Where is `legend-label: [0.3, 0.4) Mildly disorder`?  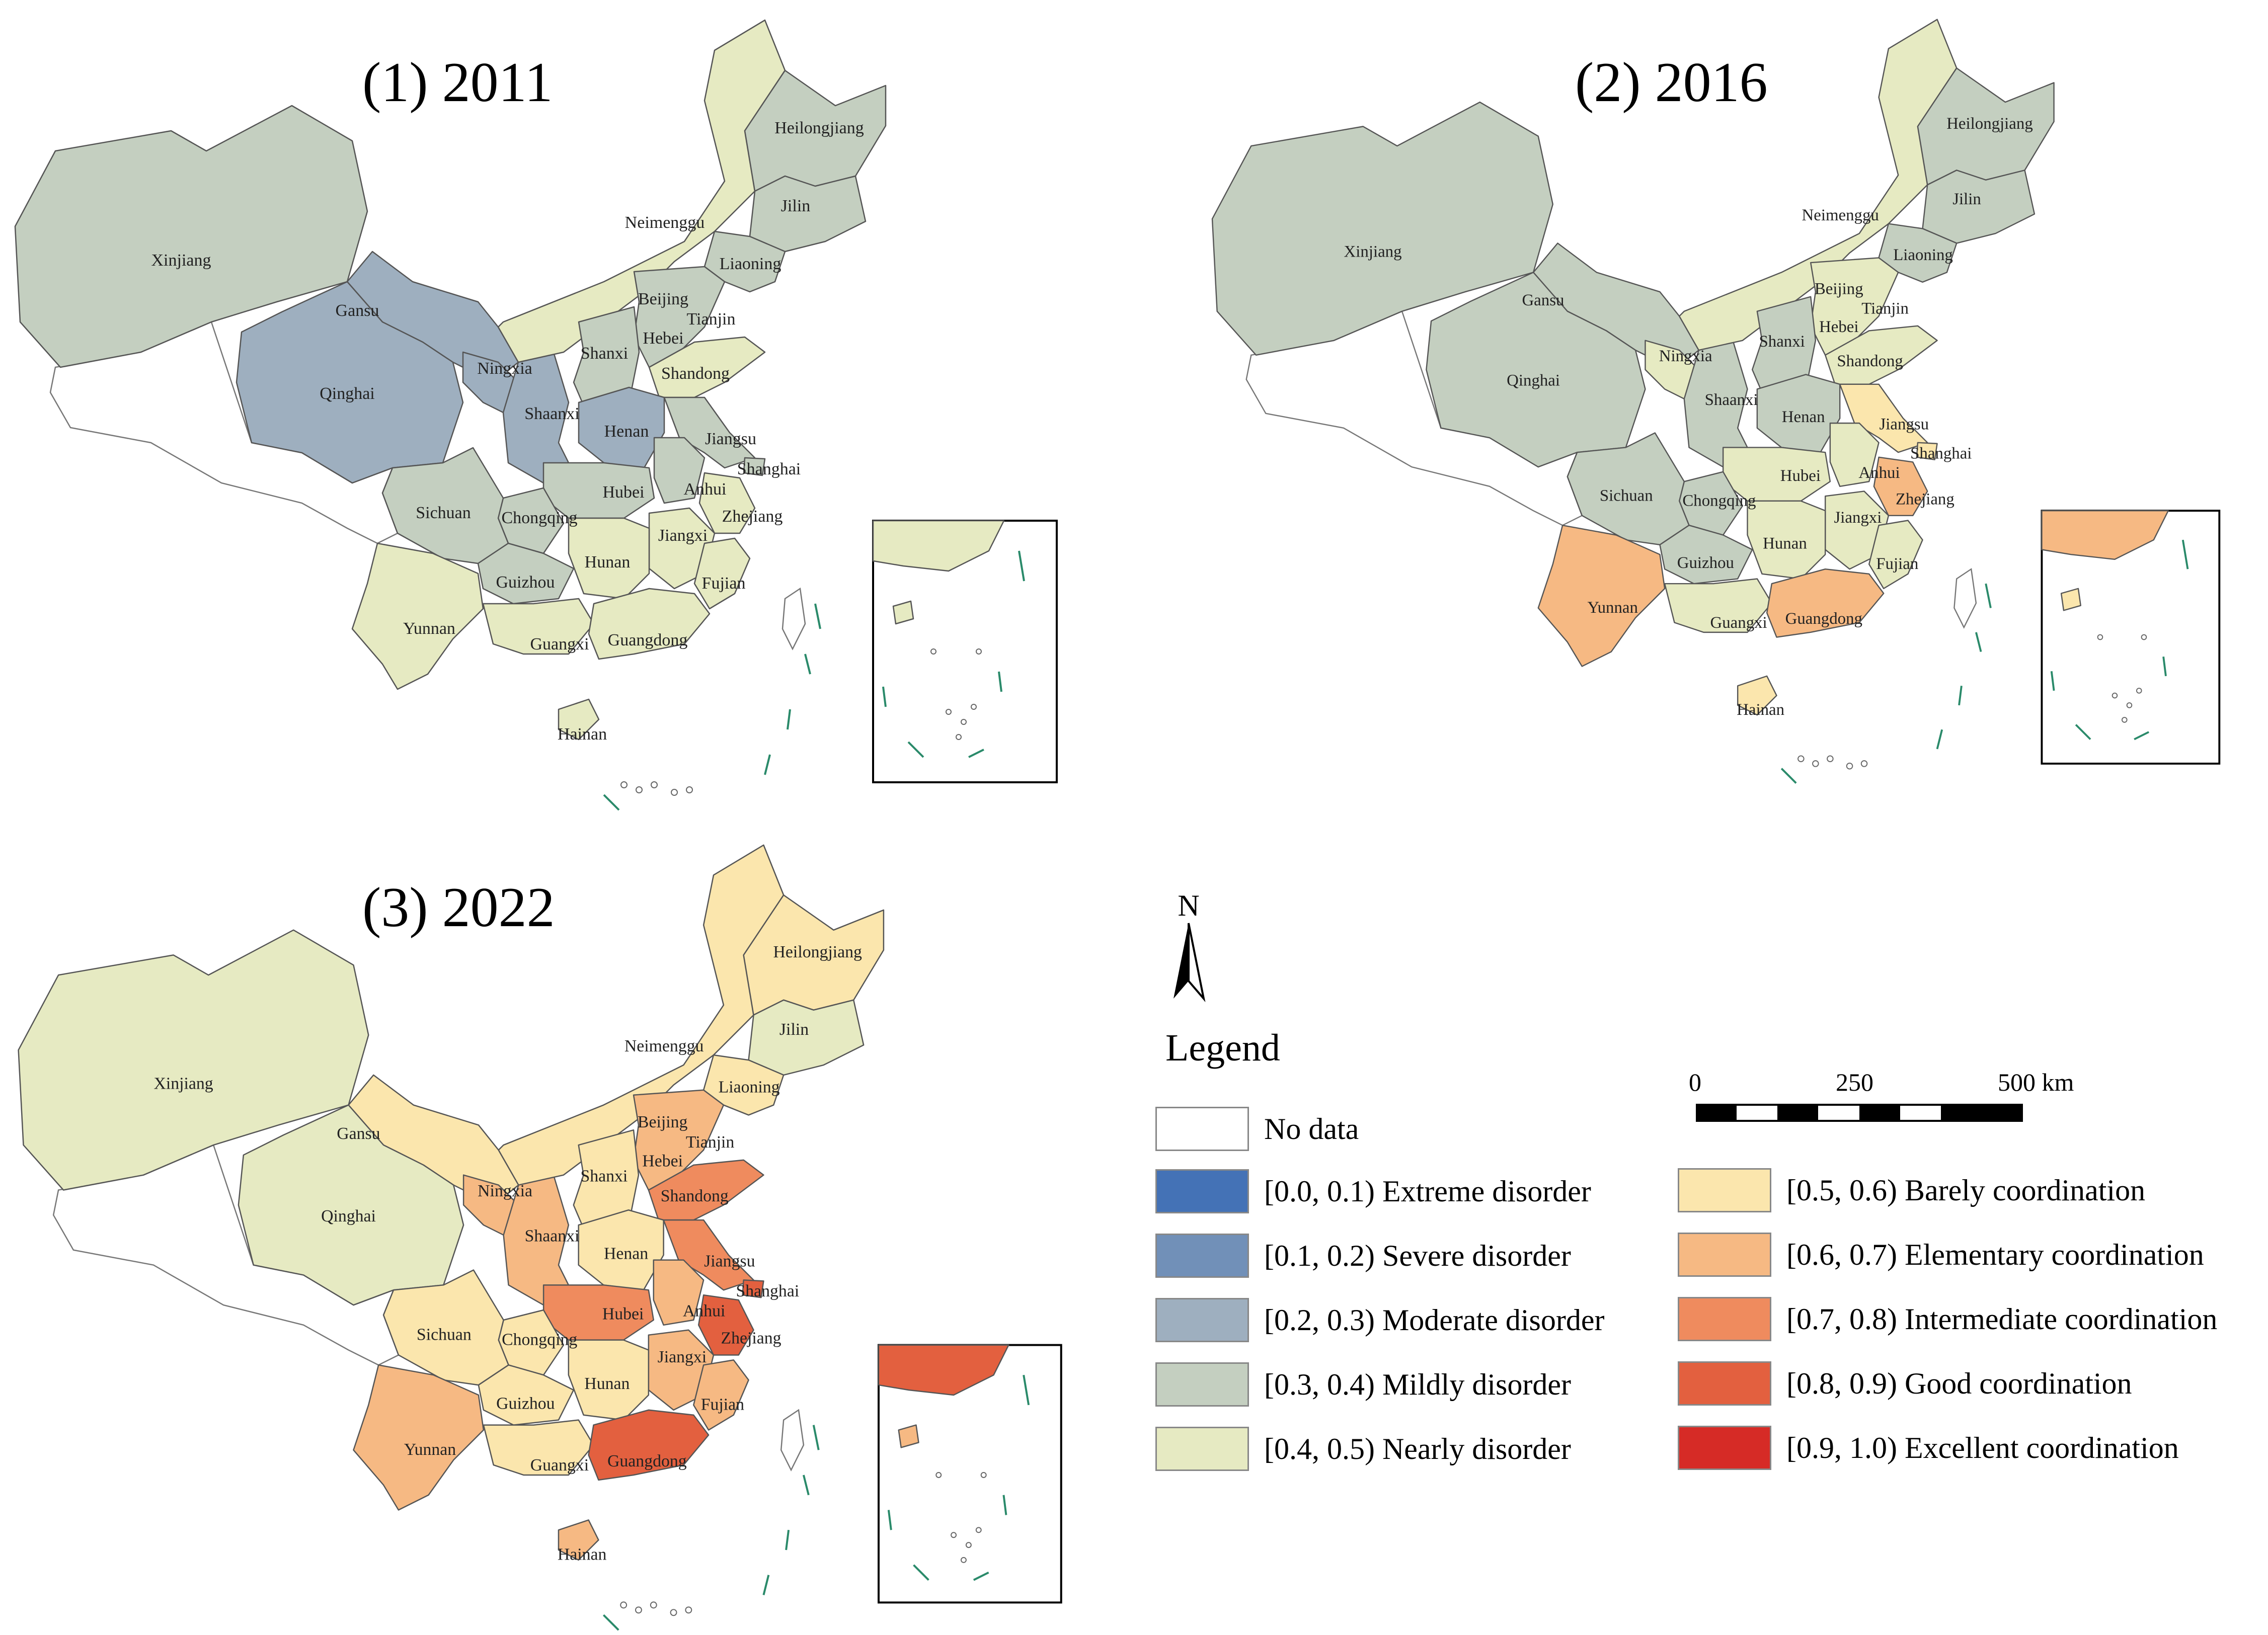
legend-label: [0.3, 0.4) Mildly disorder is located at coordinates (1417, 1384).